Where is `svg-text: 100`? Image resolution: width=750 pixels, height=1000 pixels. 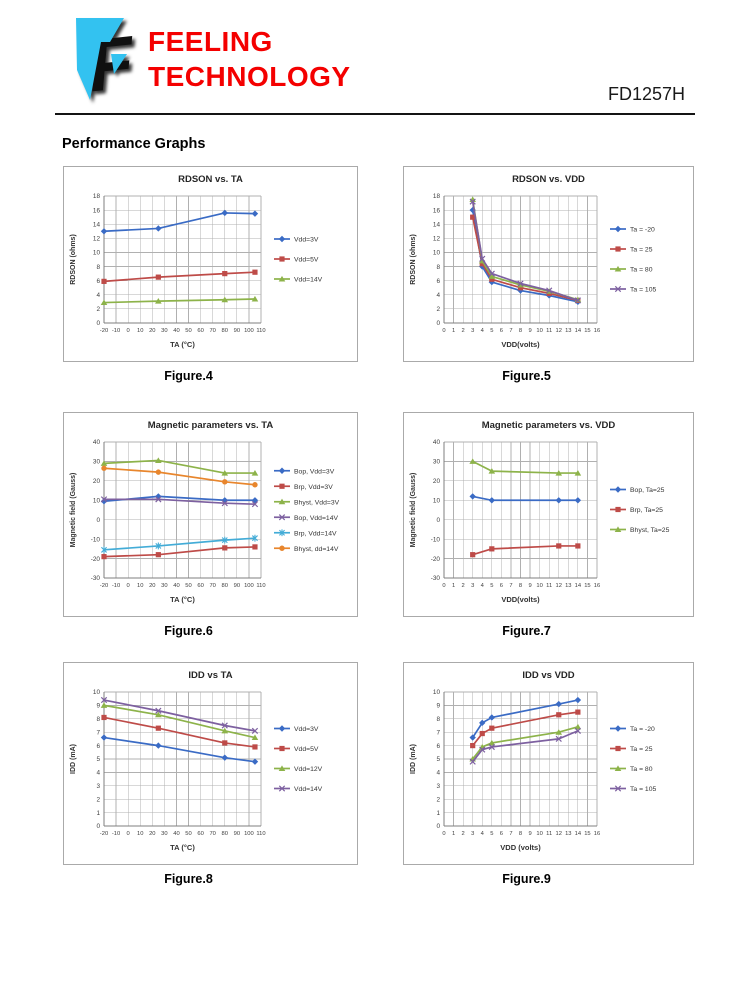 svg-text: 100 is located at coordinates (249, 331).